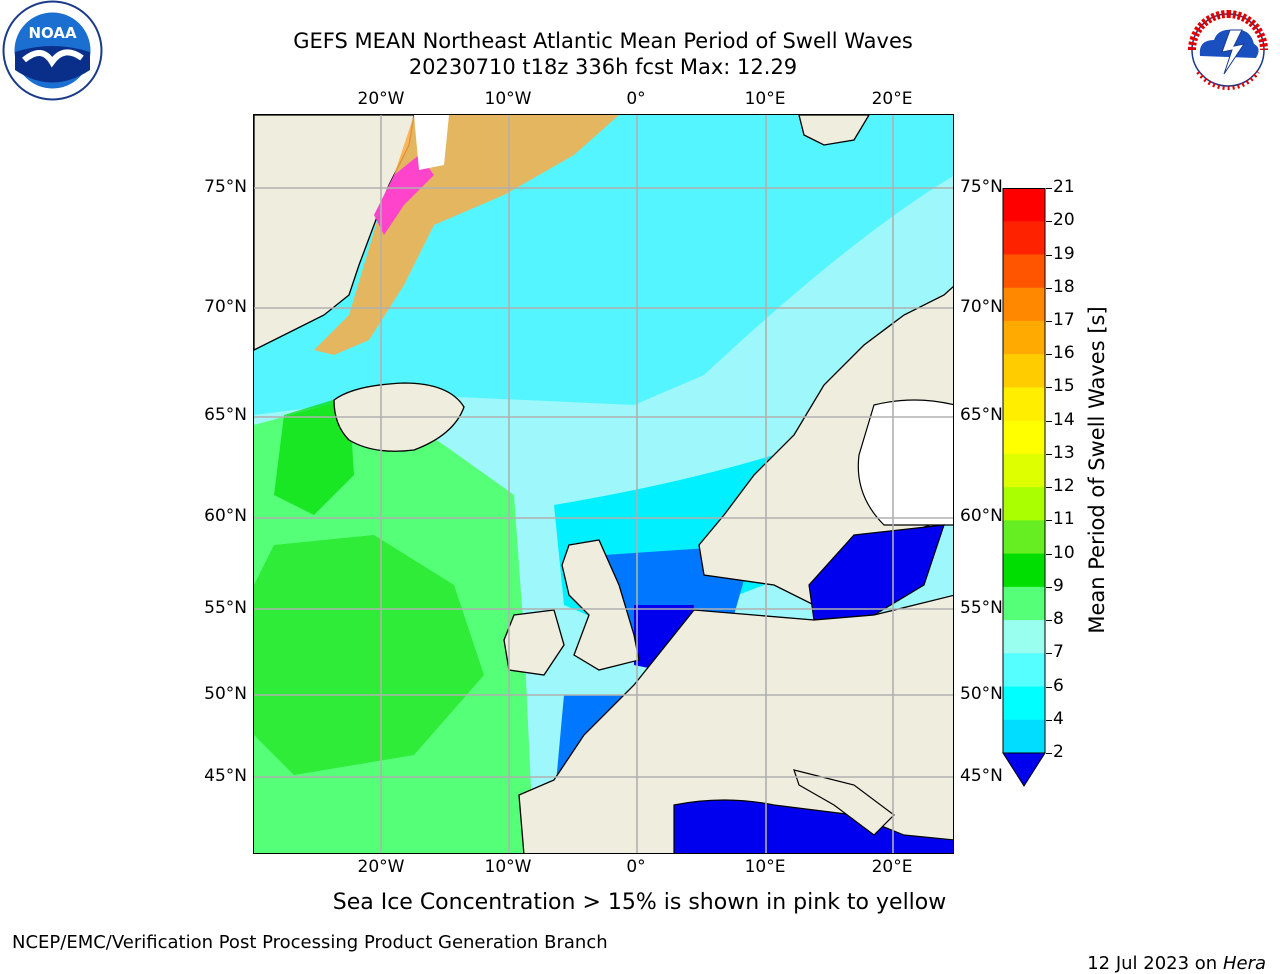  What do you see at coordinates (1058, 619) in the screenshot?
I see `colorbar-tick-label: 8` at bounding box center [1058, 619].